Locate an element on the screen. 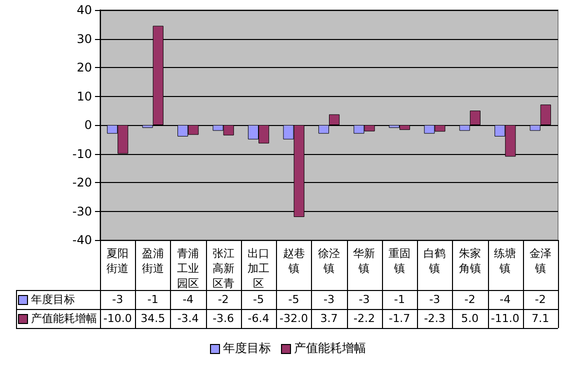  y-tick-label: 40 is located at coordinates (84, 10).